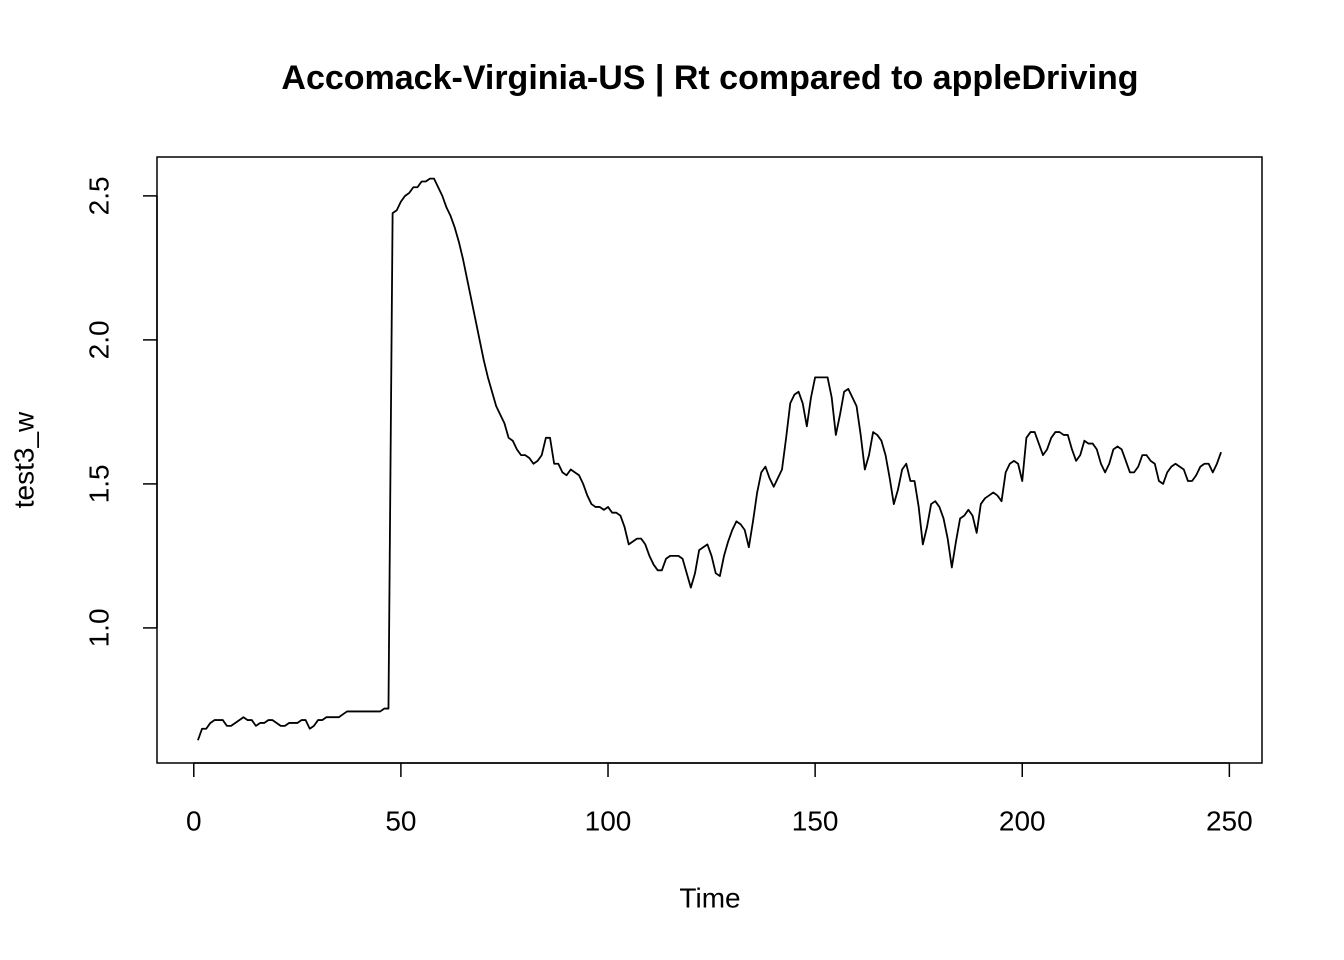 This screenshot has height=960, width=1344. What do you see at coordinates (194, 820) in the screenshot?
I see `x-tick-label: 0` at bounding box center [194, 820].